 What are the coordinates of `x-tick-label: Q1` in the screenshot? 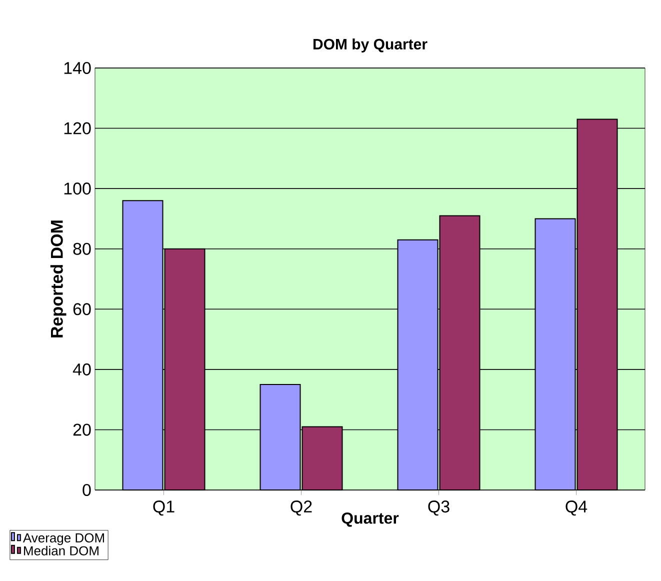 It's located at (163, 508).